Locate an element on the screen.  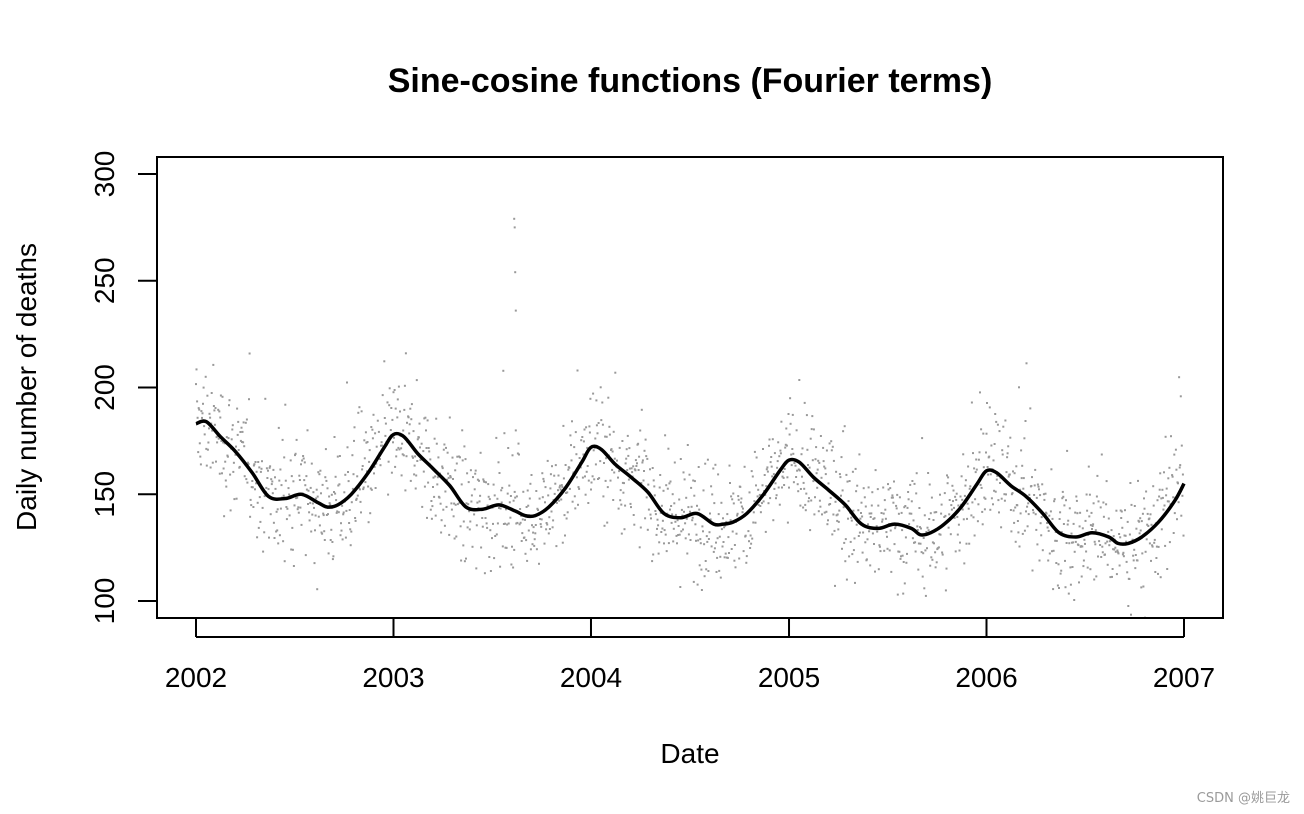
x-tick-label: 2007 is located at coordinates (1184, 677).